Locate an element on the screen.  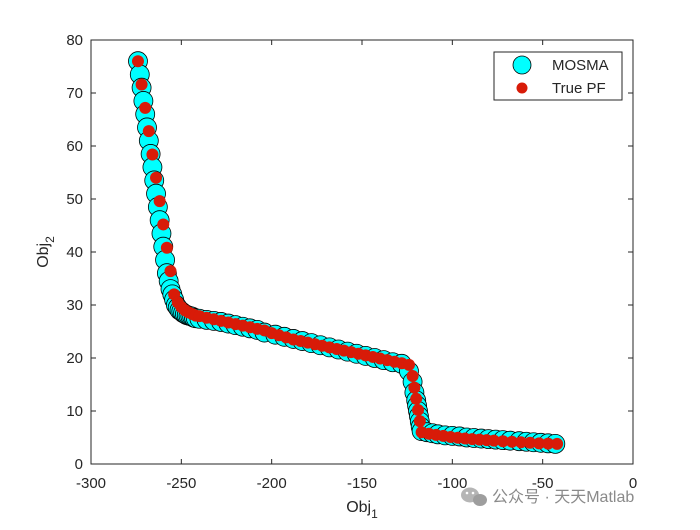
x-axis-label-main: Obj is located at coordinates (358, 507).